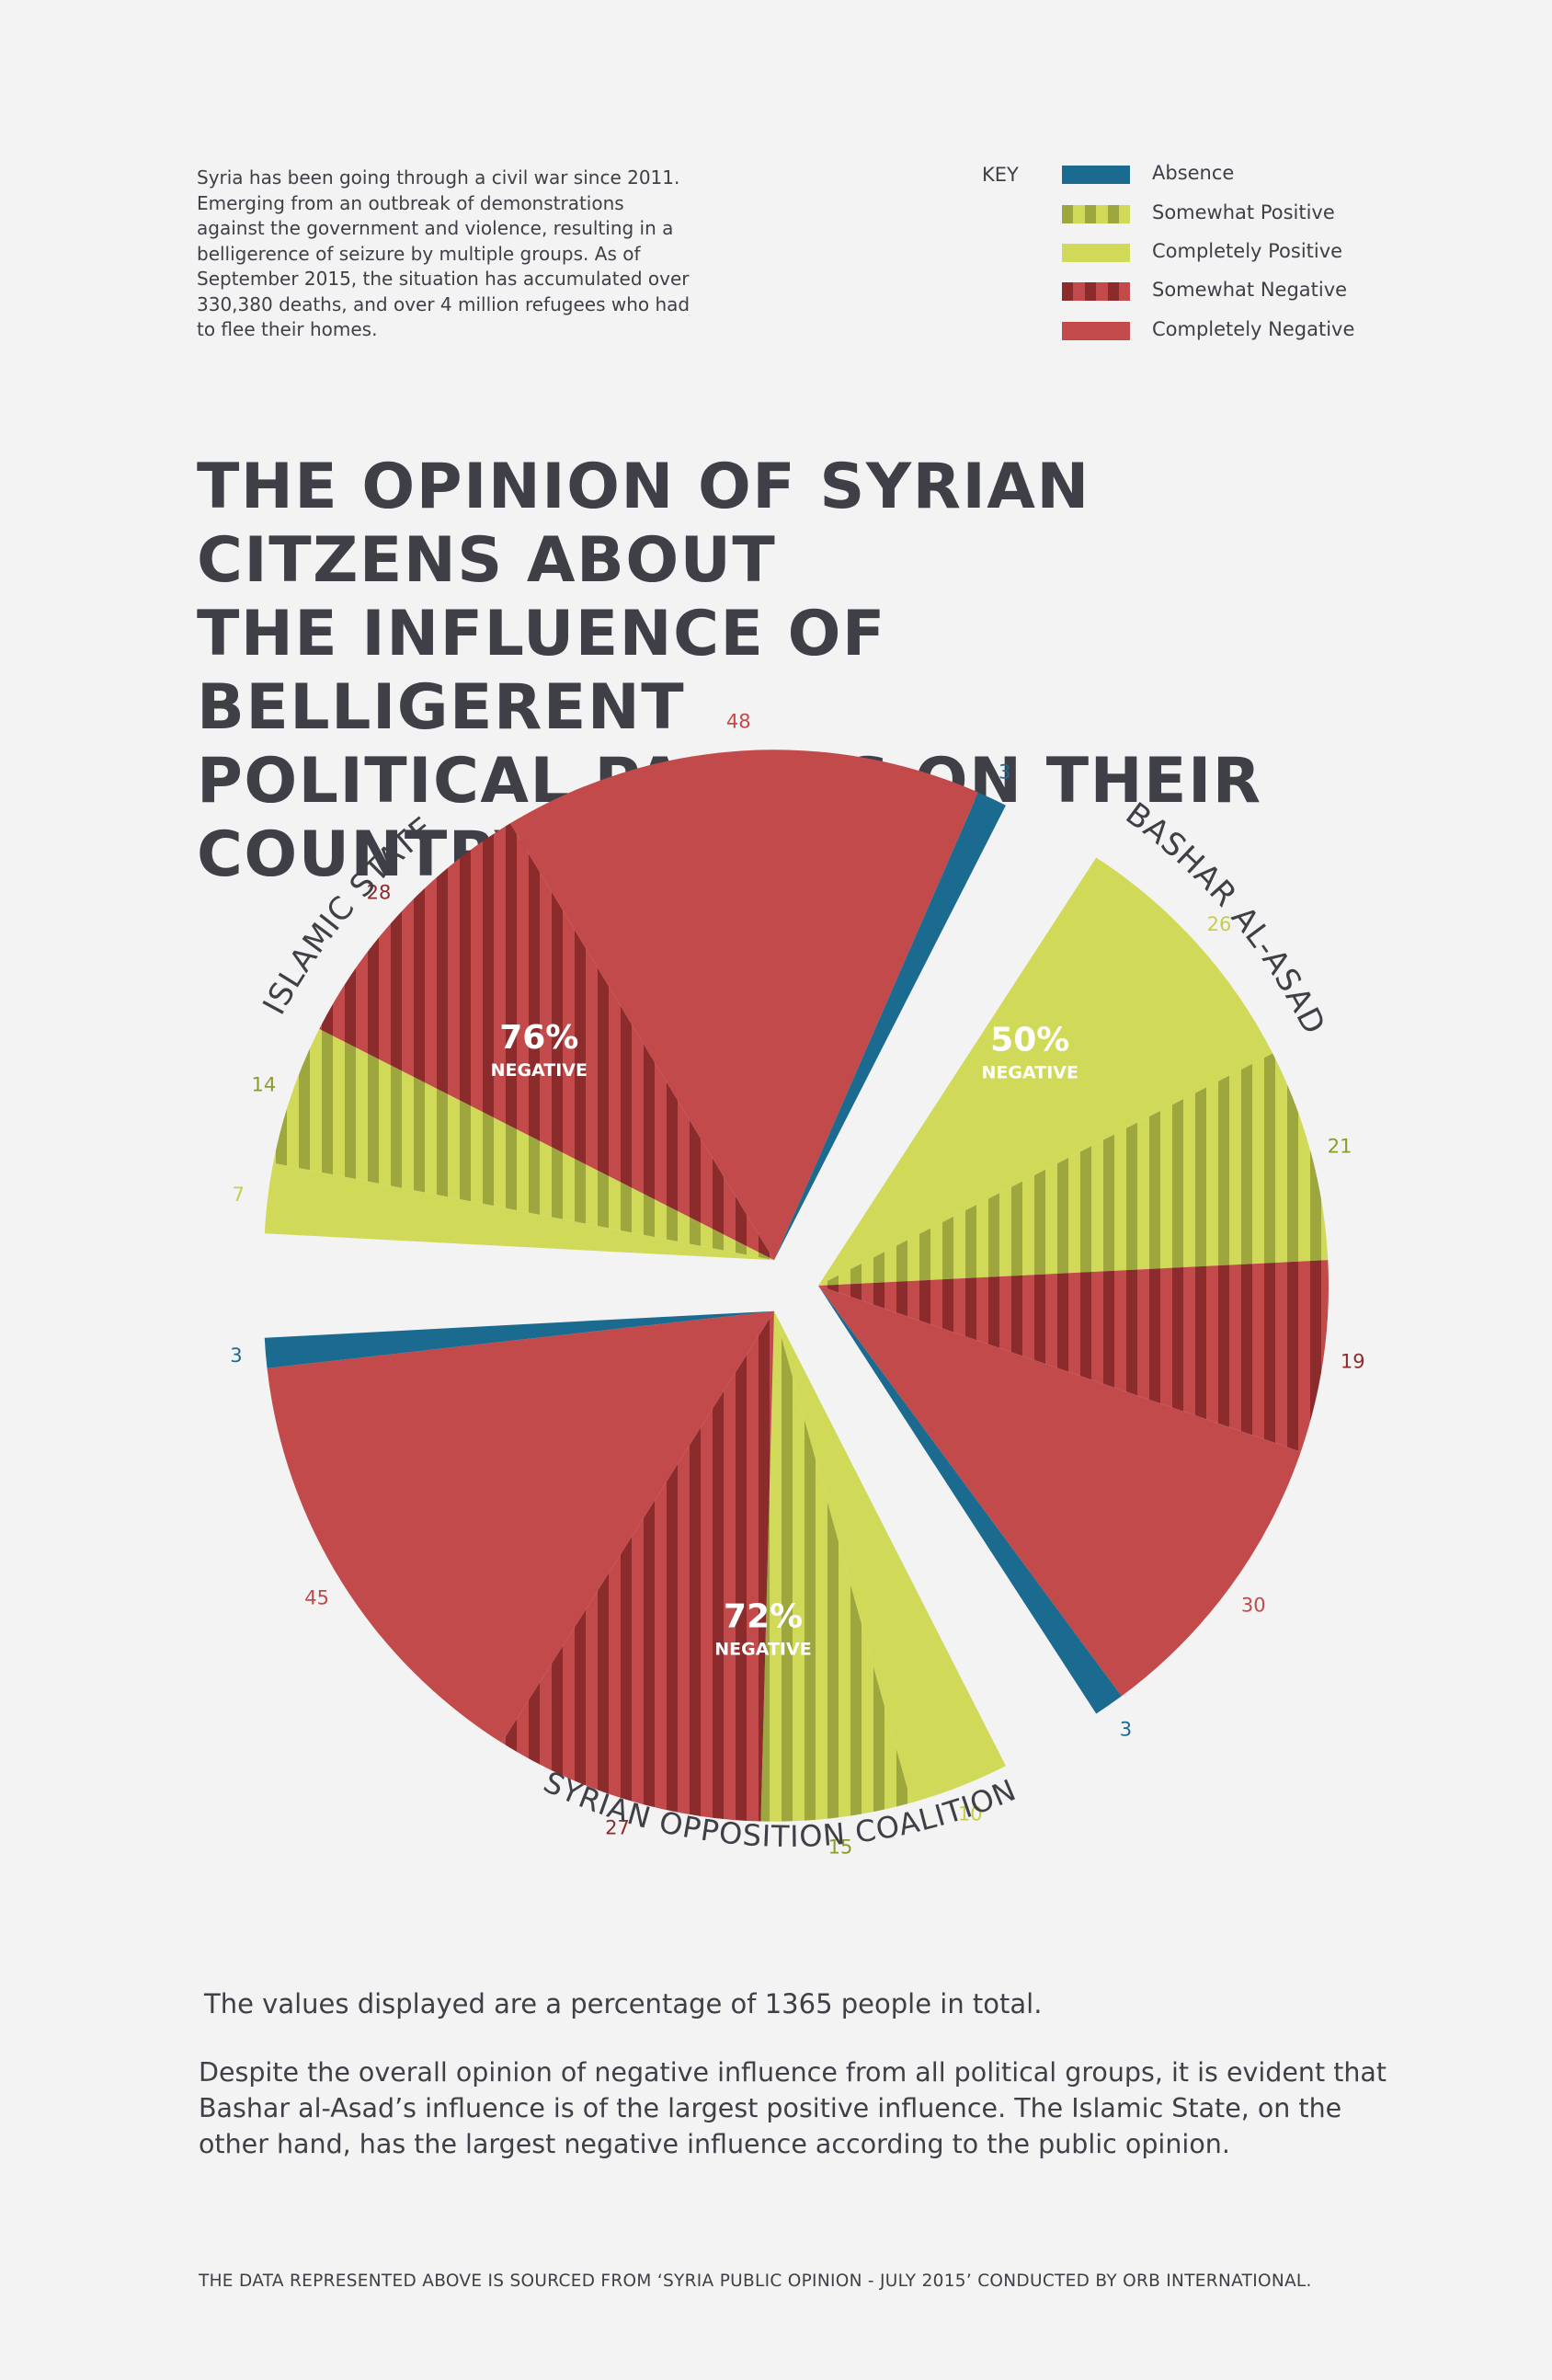  Describe the element at coordinates (1096, 175) in the screenshot. I see `legend-swatch-absence` at that location.